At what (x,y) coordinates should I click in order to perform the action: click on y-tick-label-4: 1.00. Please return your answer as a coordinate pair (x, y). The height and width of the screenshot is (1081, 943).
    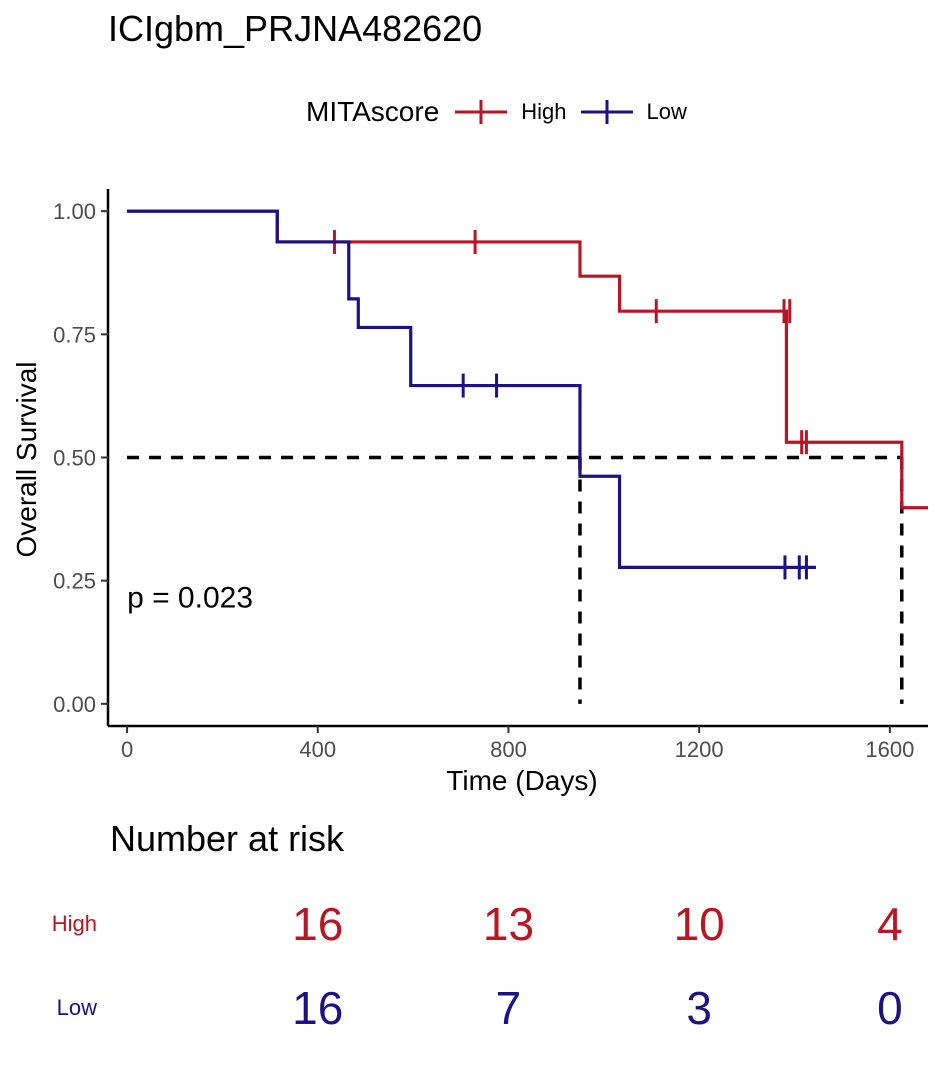
    Looking at the image, I should click on (74, 211).